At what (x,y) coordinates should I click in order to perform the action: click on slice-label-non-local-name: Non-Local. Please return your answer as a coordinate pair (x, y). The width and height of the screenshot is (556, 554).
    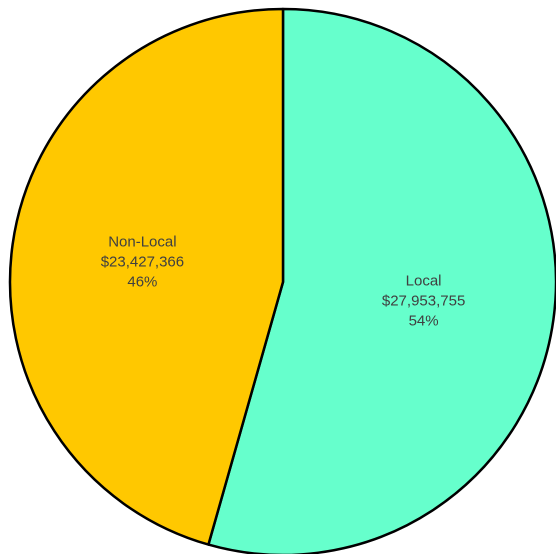
    Looking at the image, I should click on (142, 241).